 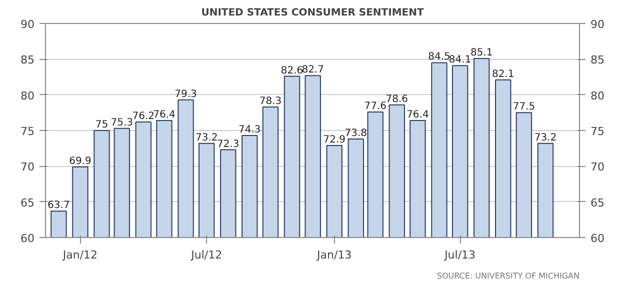 What do you see at coordinates (27, 238) in the screenshot?
I see `y-tick-label: 60` at bounding box center [27, 238].